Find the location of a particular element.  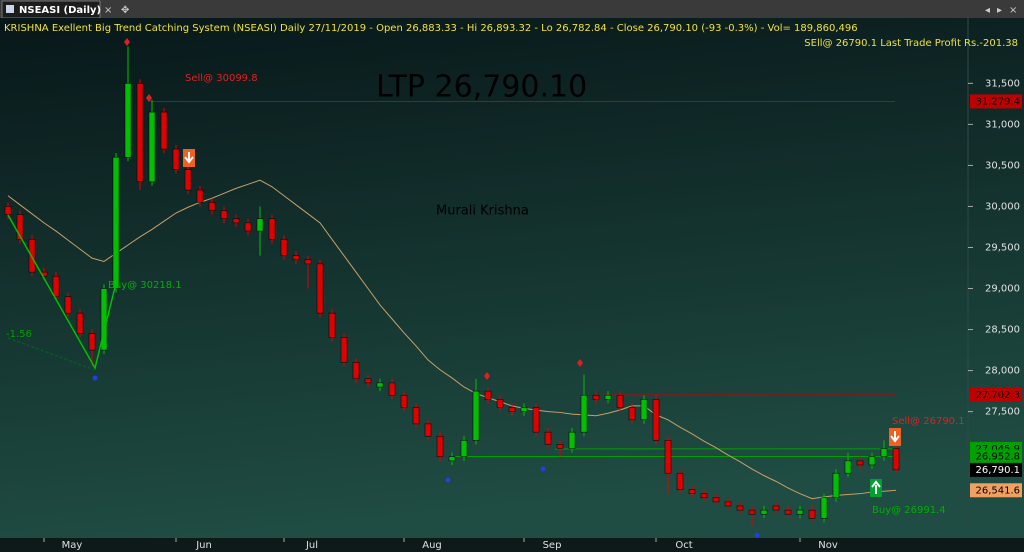

buy-arrow is located at coordinates (876, 488).